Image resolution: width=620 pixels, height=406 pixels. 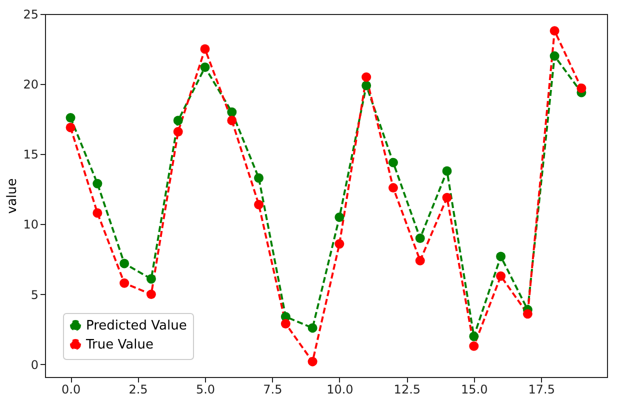 I want to click on x-tick-label: 7.5, so click(x=272, y=389).